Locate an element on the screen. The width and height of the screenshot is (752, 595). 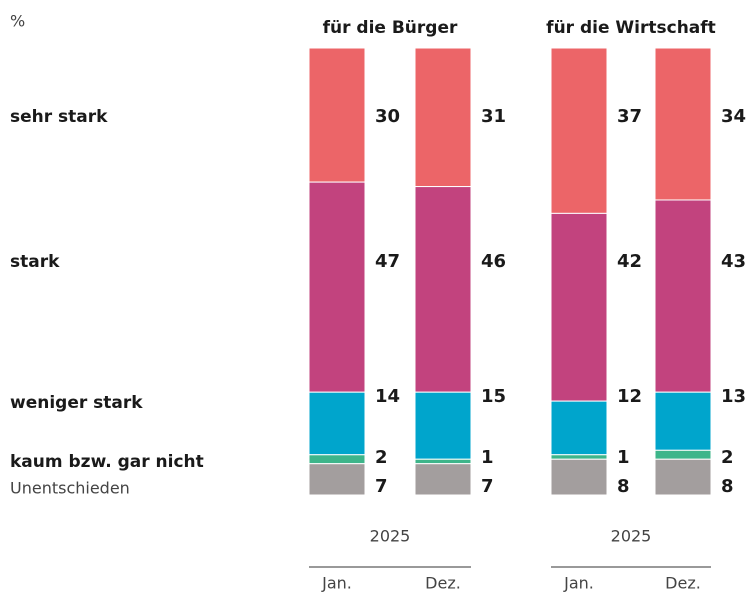
legend-label: kaum bzw. gar nicht is located at coordinates (107, 462).